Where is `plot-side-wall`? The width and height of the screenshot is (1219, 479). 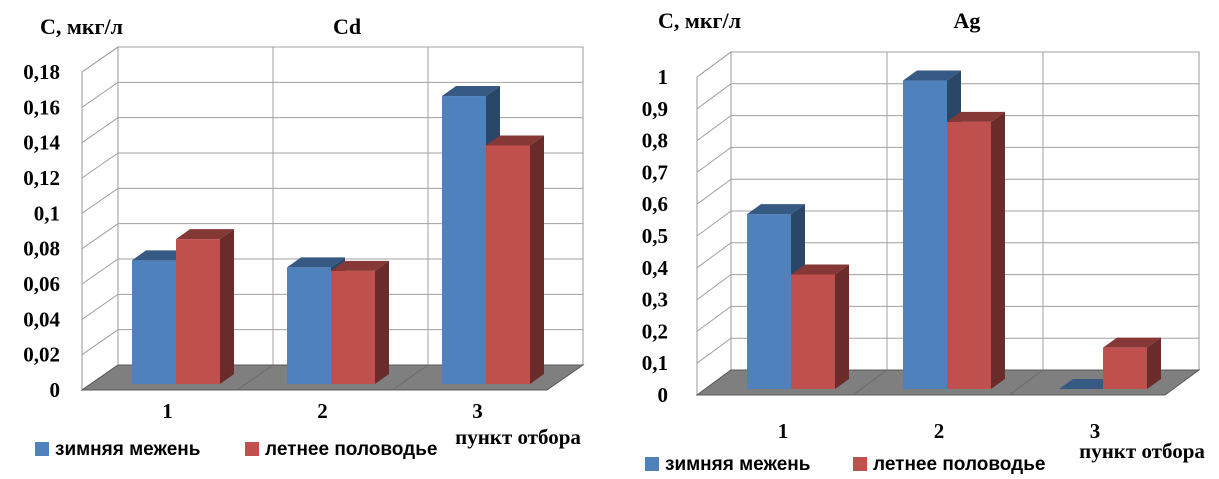 plot-side-wall is located at coordinates (100, 218).